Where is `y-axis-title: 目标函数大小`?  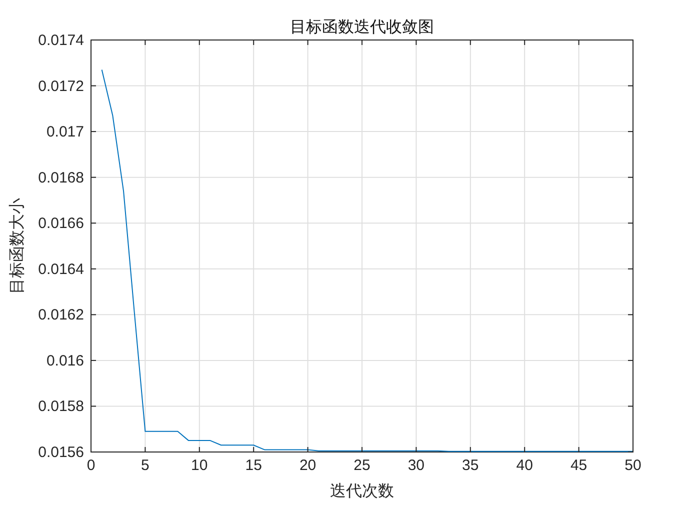 y-axis-title: 目标函数大小 is located at coordinates (17, 246).